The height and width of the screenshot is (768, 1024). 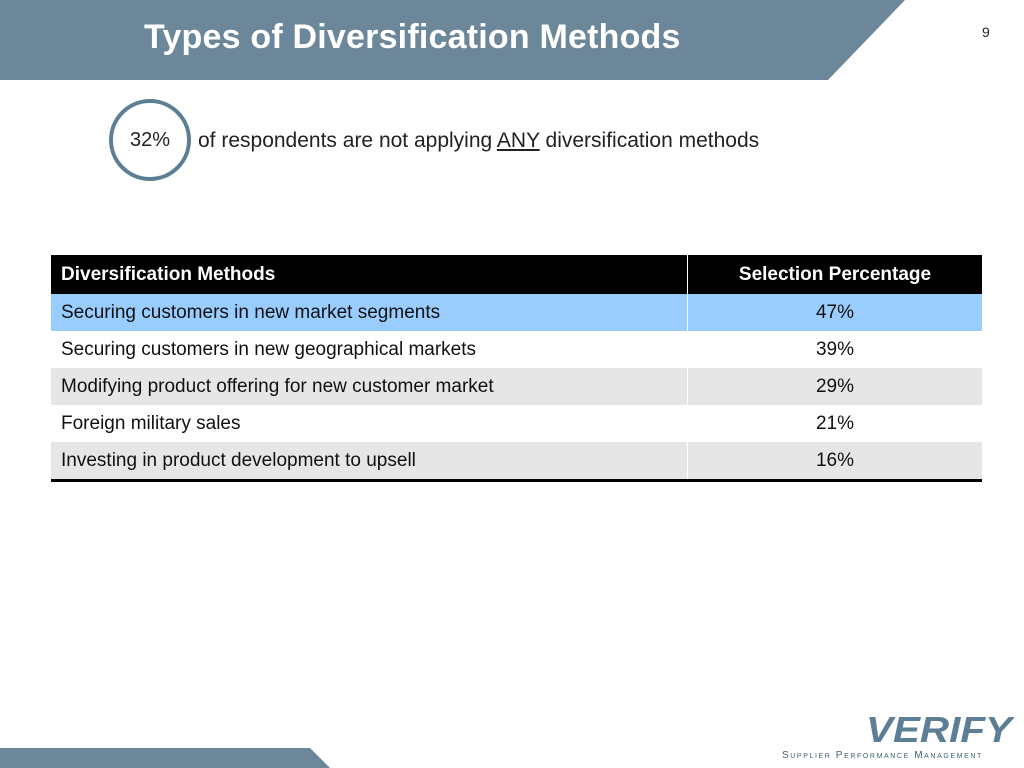 I want to click on logo-text: VERIFY, so click(x=940, y=729).